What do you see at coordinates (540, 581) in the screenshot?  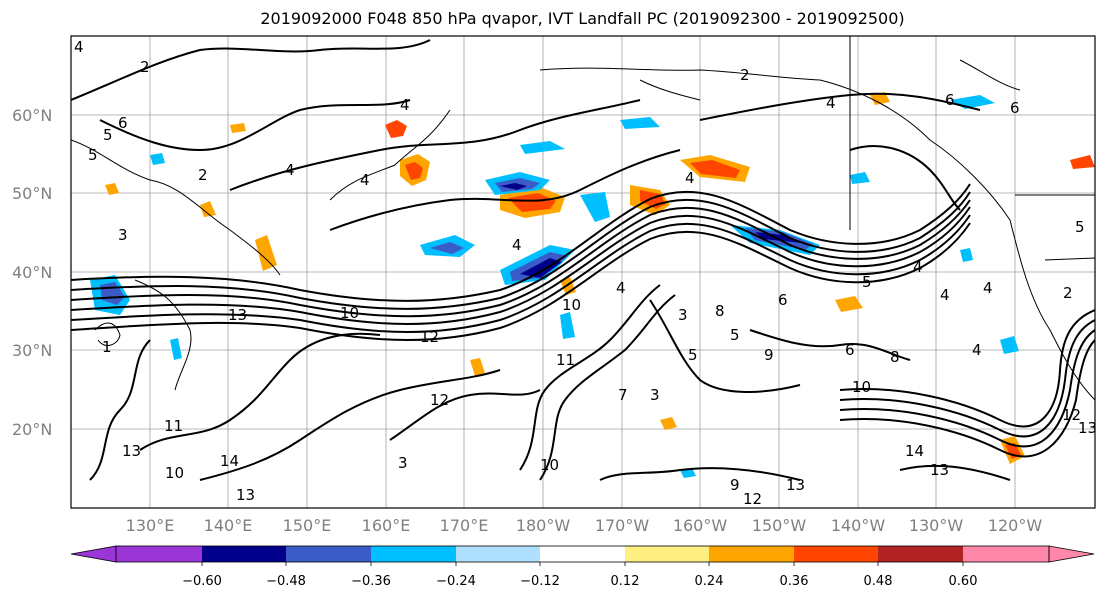 I see `colorbar-tick-label: −0.12` at bounding box center [540, 581].